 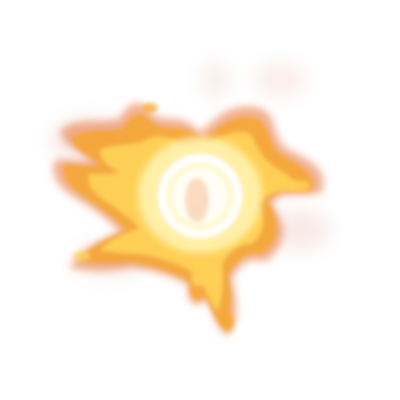 What do you see at coordinates (200, 196) in the screenshot?
I see `bright-core` at bounding box center [200, 196].